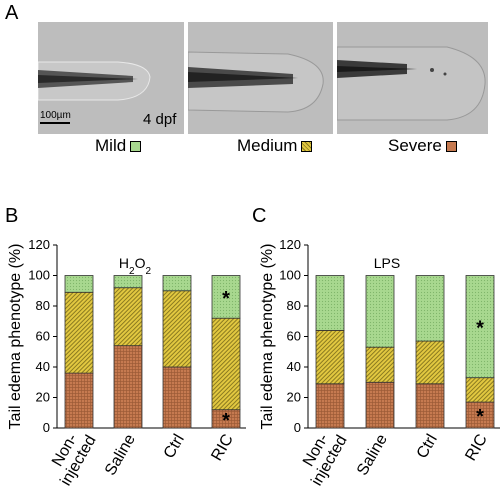  Describe the element at coordinates (160, 119) in the screenshot. I see `stage-label: 4 dpf` at that location.